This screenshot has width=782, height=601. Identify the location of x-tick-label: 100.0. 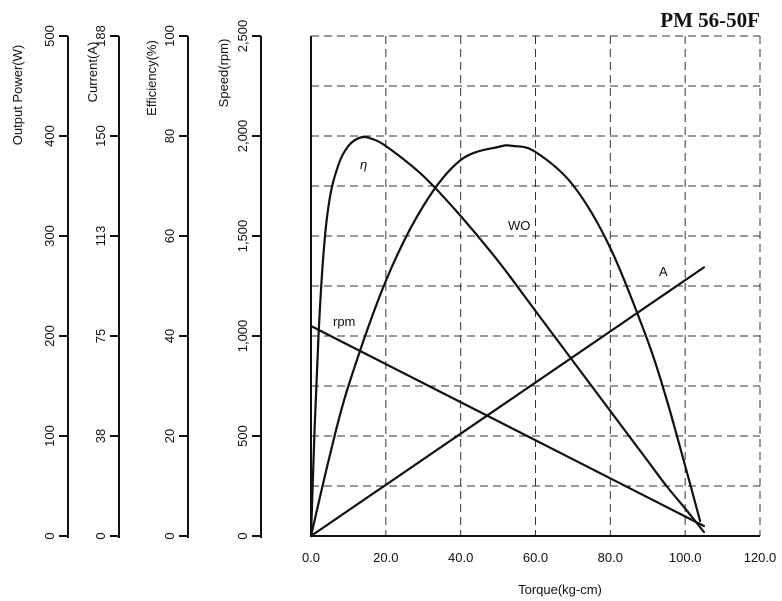
(685, 557).